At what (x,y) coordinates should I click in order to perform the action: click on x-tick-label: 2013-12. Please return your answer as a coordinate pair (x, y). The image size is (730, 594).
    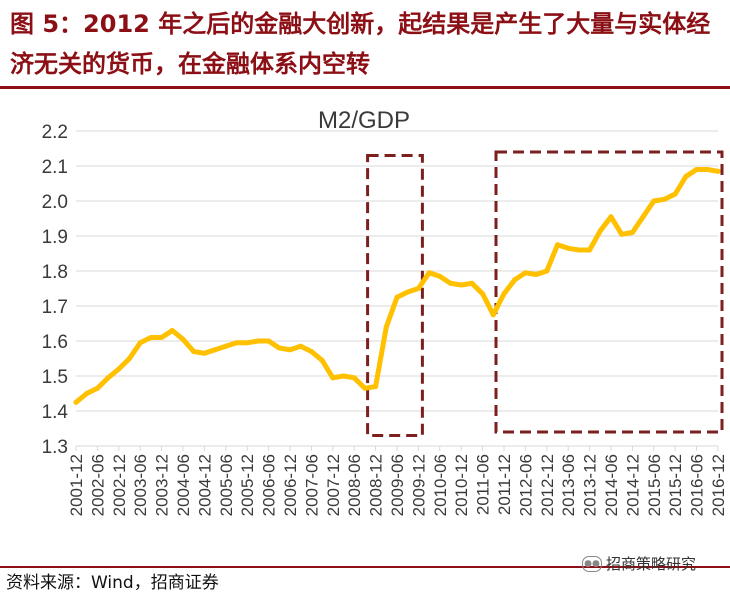
    Looking at the image, I should click on (590, 485).